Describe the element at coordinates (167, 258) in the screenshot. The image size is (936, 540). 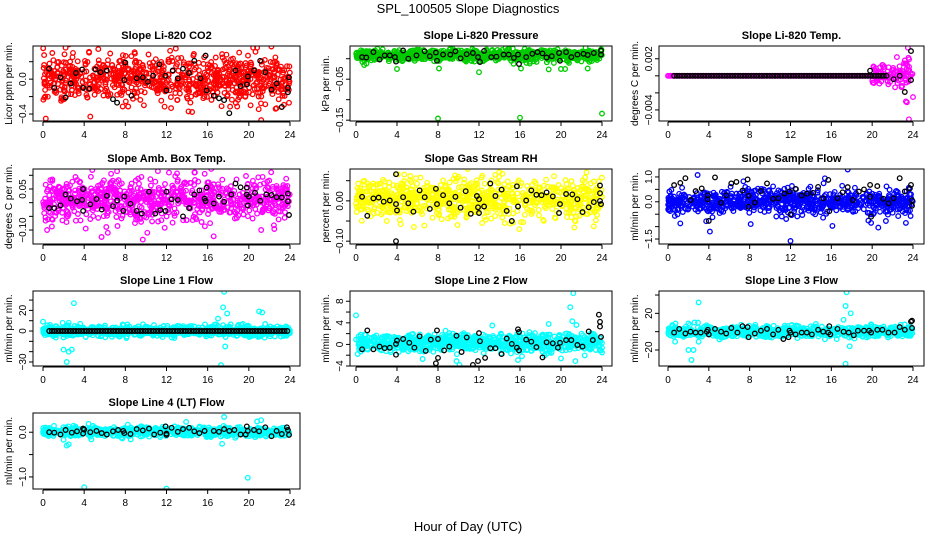
I see `x-tick-label: 12` at that location.